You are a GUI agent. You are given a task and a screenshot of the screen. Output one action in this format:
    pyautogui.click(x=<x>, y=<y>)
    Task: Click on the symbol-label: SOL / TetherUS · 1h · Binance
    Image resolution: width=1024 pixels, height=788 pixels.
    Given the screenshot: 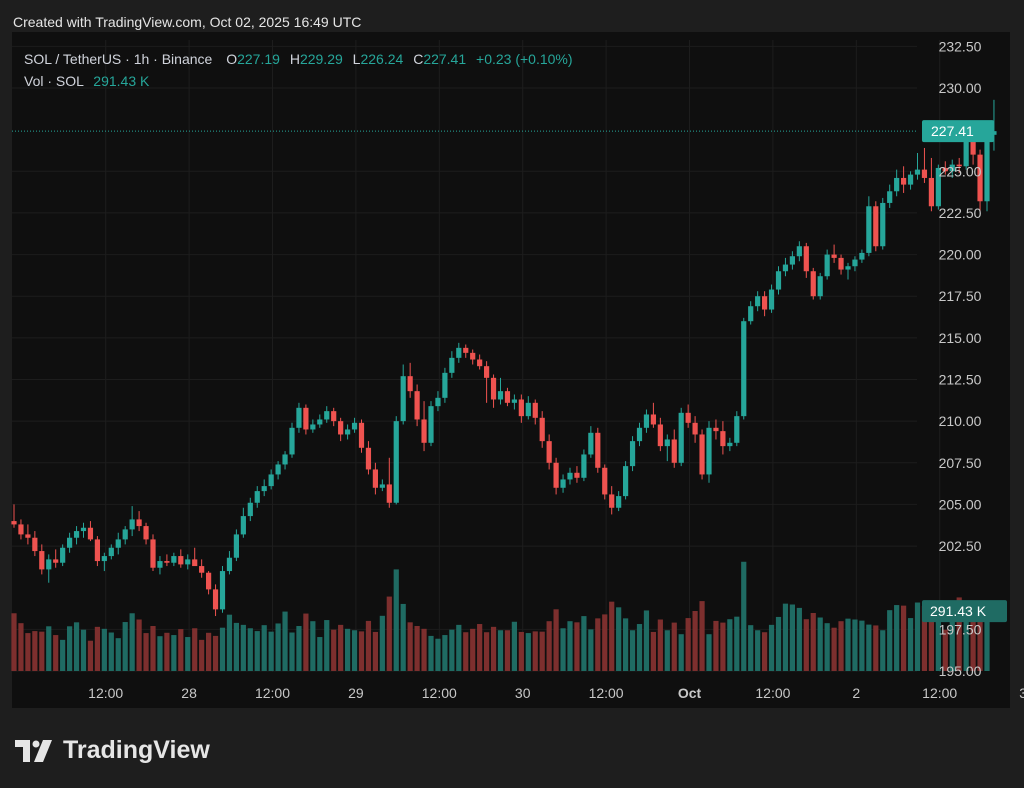 What is the action you would take?
    pyautogui.click(x=118, y=59)
    